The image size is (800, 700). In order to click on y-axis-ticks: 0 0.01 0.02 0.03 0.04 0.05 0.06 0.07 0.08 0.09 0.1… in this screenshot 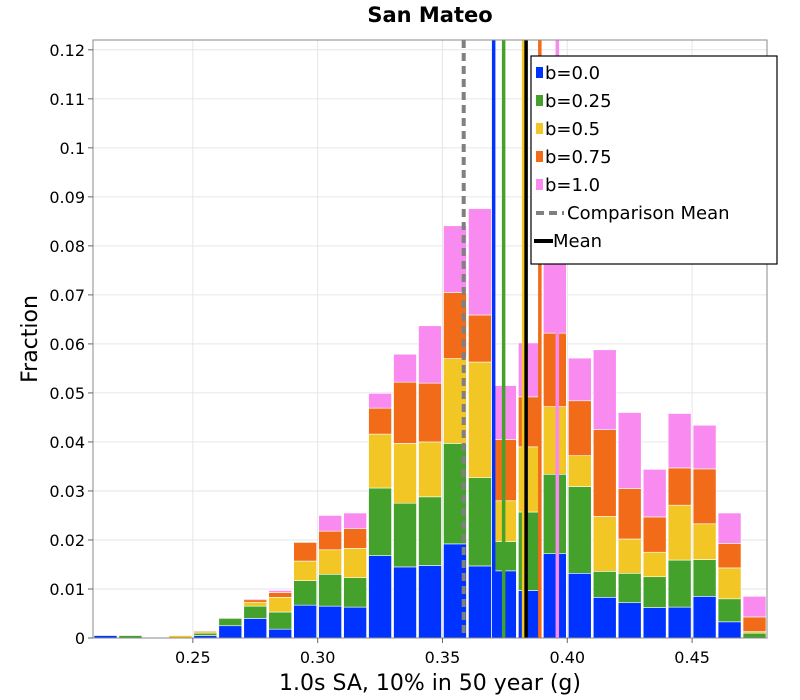, I will do `click(71, 344)`.